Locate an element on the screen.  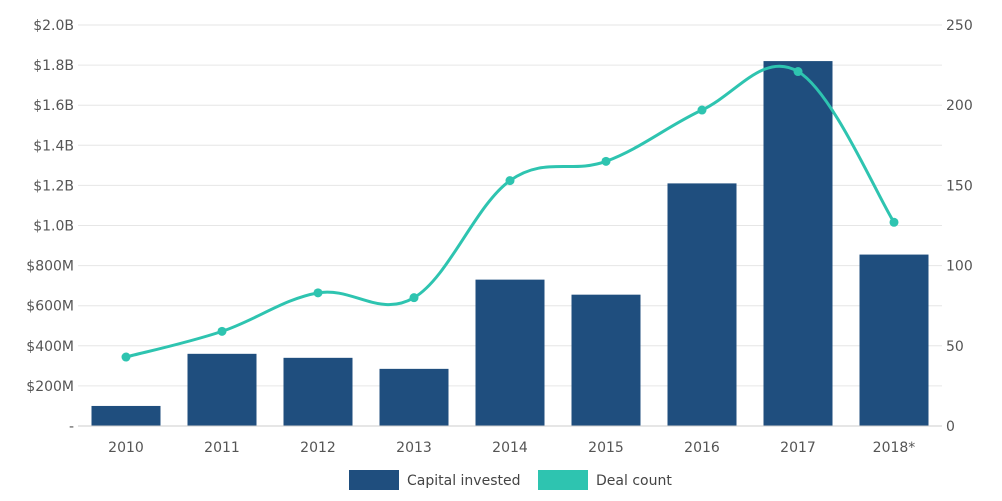
x-tick-label: 2016 is located at coordinates (702, 448).